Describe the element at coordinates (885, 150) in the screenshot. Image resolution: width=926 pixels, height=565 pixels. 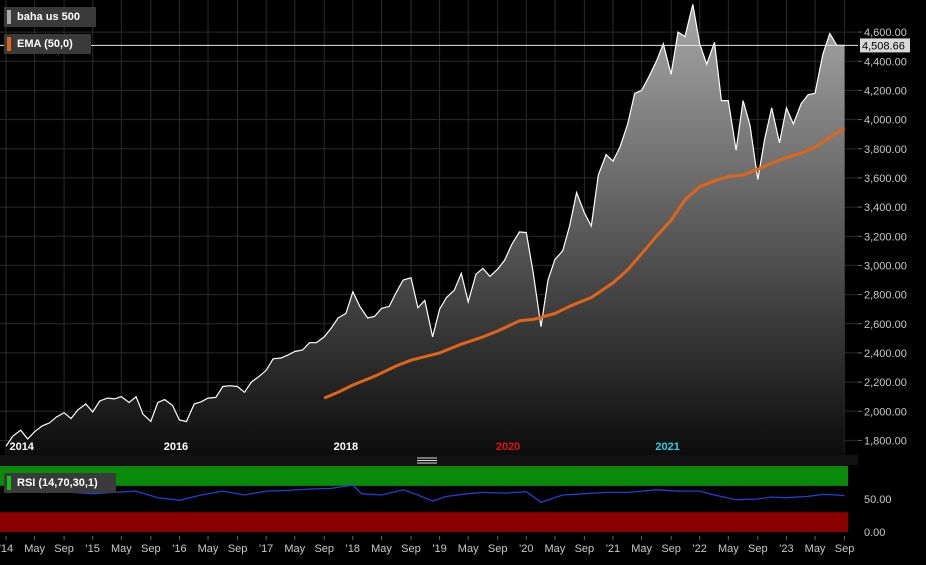
I see `price-y-tick-label: 3,800.00` at that location.